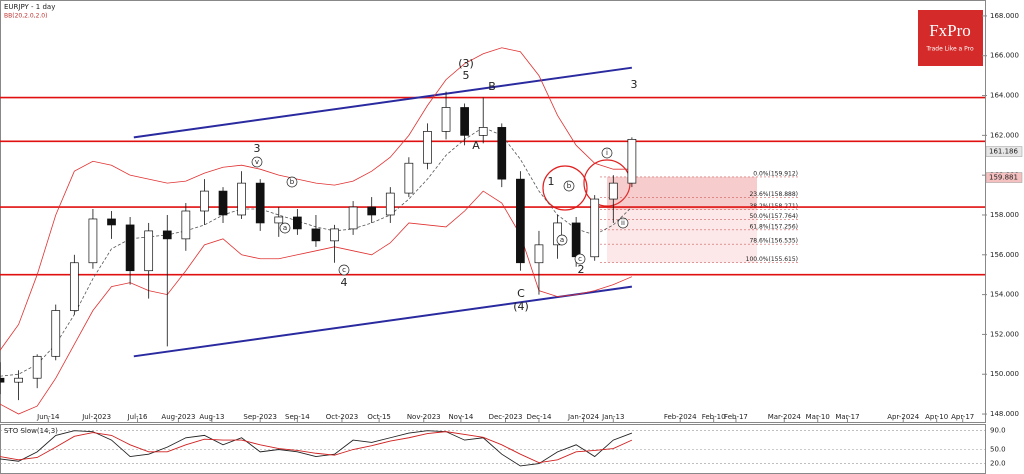 The image size is (1024, 474). Describe the element at coordinates (1004, 96) in the screenshot. I see `y-tick-label: 164.000` at that location.